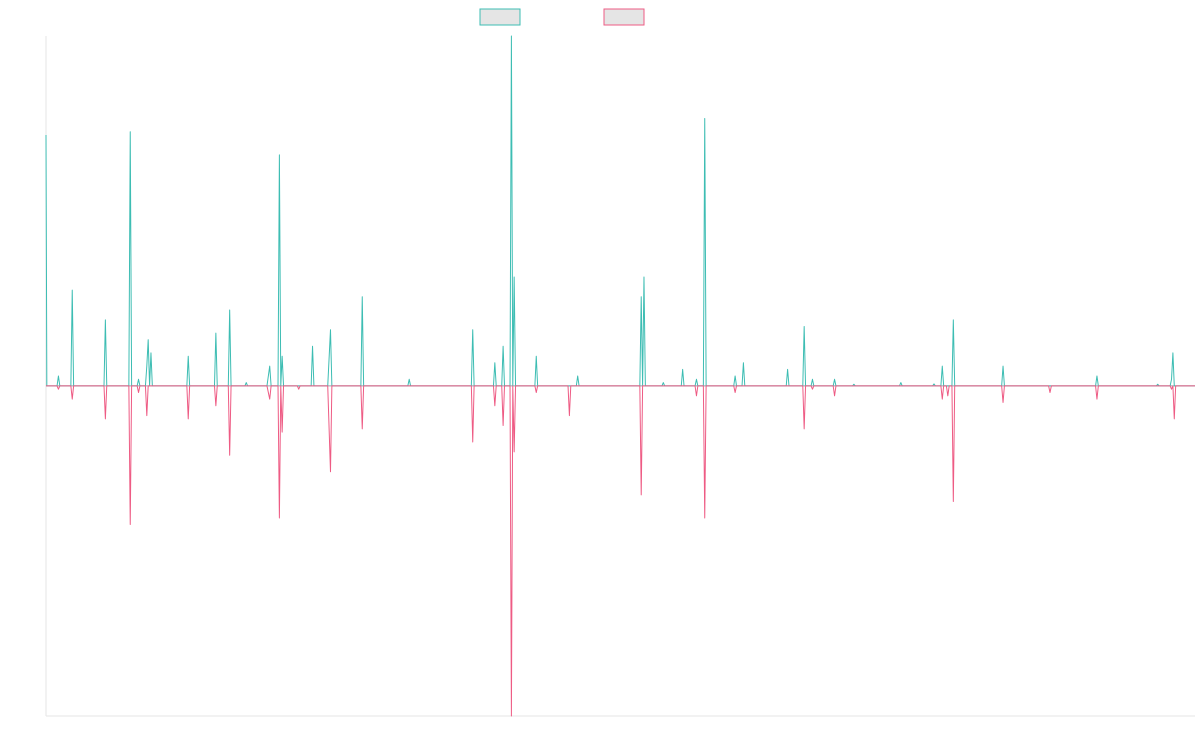  Describe the element at coordinates (562, 17) in the screenshot. I see `legend` at that location.